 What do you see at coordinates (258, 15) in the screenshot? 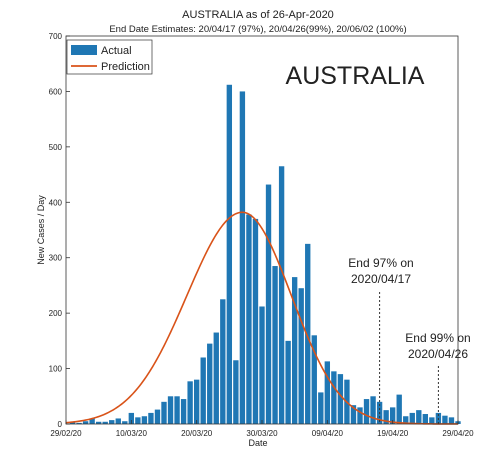
I see `chart-title: AUSTRALIA as of 26-Apr-2020` at bounding box center [258, 15].